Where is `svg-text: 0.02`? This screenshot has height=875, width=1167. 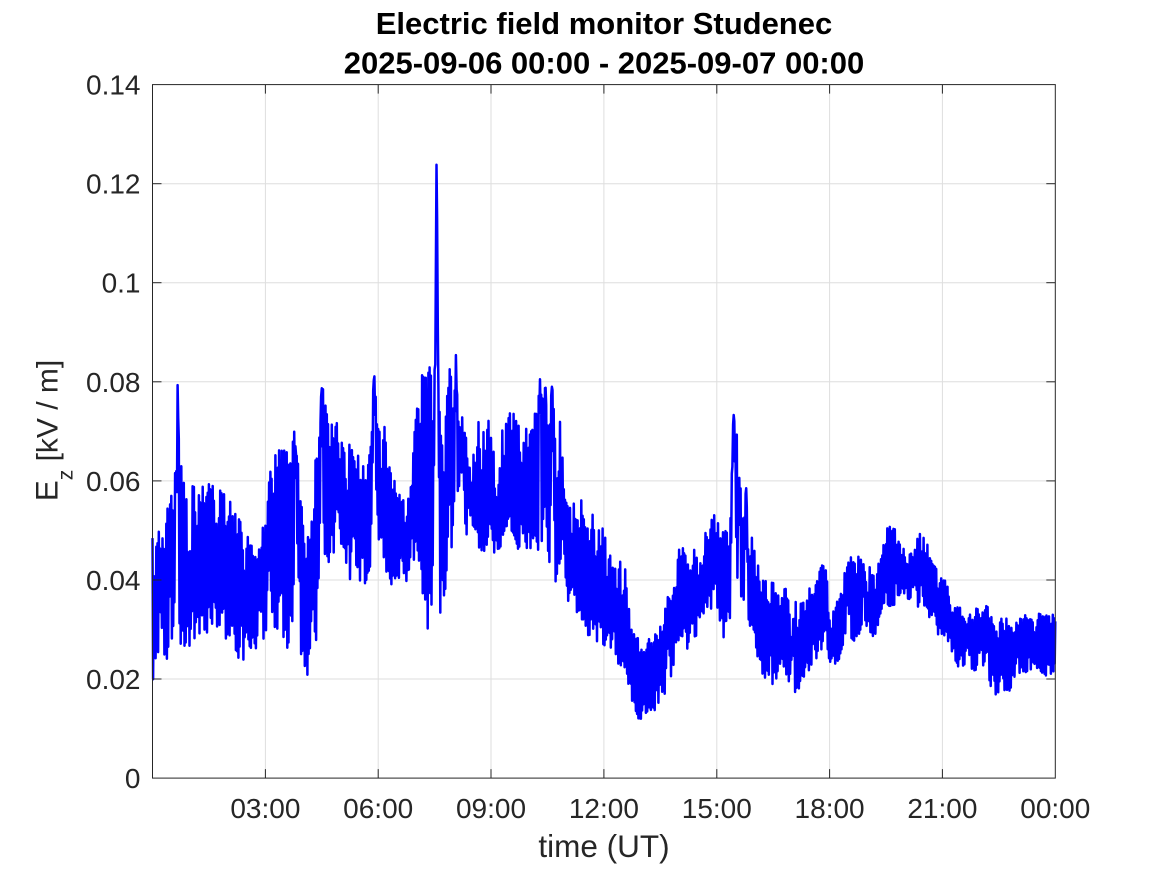
svg-text: 0.02 is located at coordinates (113, 679).